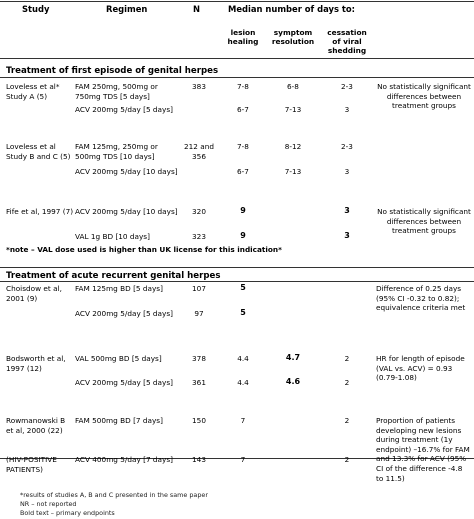 The image size is (474, 519). What do you see at coordinates (36, 9) in the screenshot?
I see `col-header-study: Study` at bounding box center [36, 9].